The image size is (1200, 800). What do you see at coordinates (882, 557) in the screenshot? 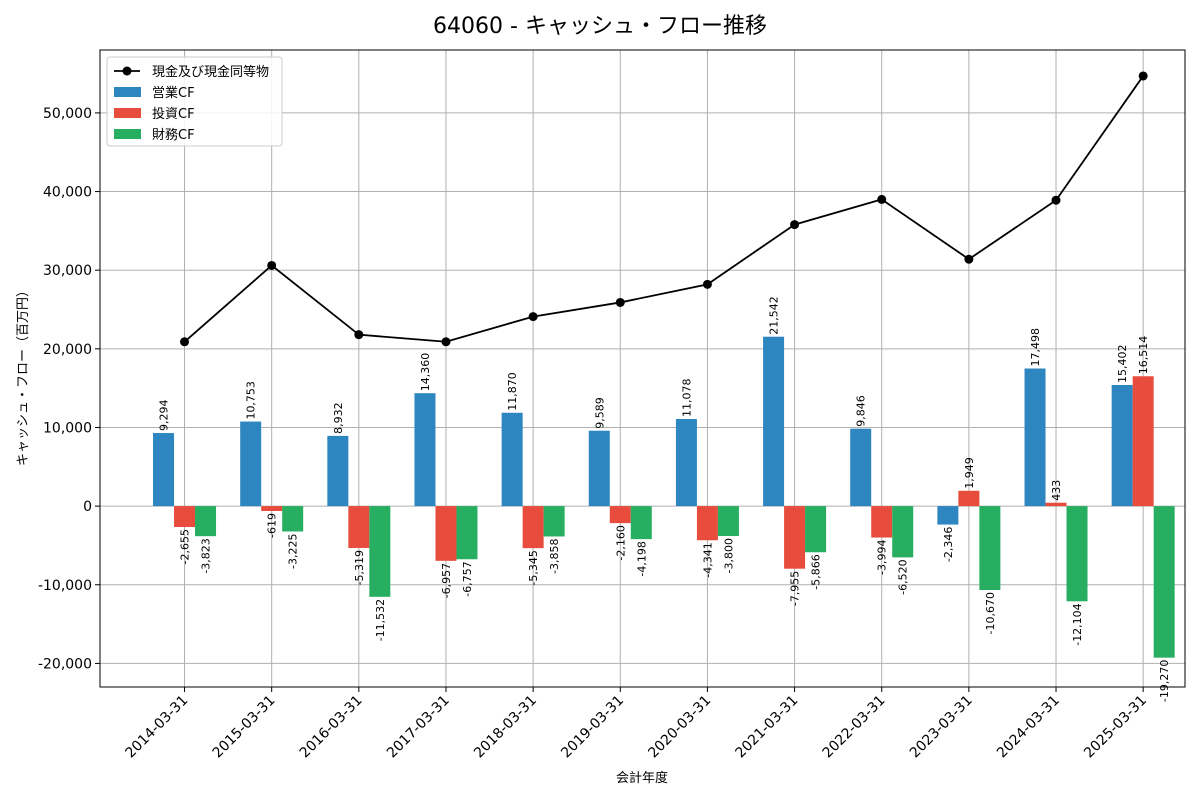
I see `bar-value-label: -3,994` at bounding box center [882, 557].